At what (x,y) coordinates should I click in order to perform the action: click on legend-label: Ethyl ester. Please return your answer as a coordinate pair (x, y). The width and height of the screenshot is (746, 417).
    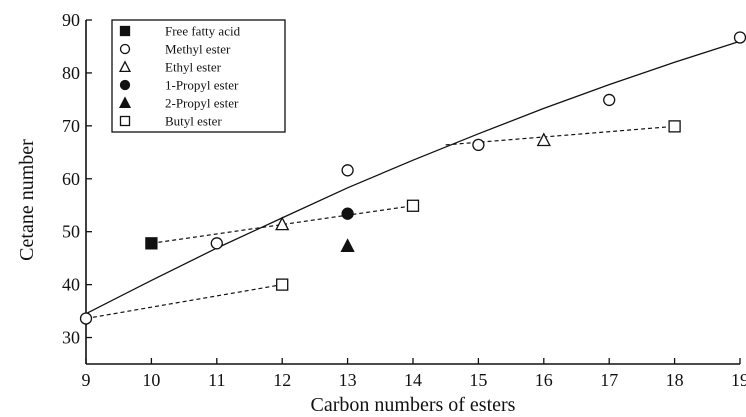
    Looking at the image, I should click on (193, 67).